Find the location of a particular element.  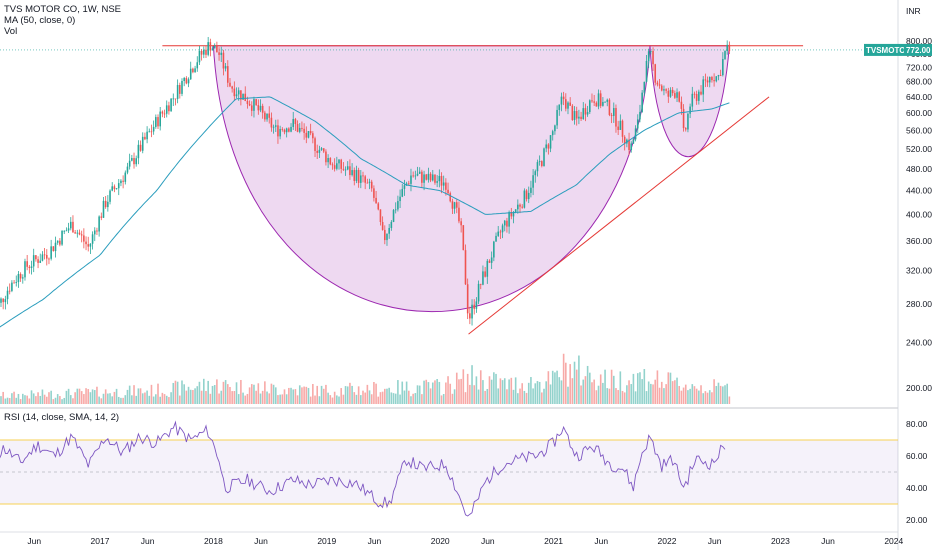

time-tick-label: 2020 is located at coordinates (440, 541).